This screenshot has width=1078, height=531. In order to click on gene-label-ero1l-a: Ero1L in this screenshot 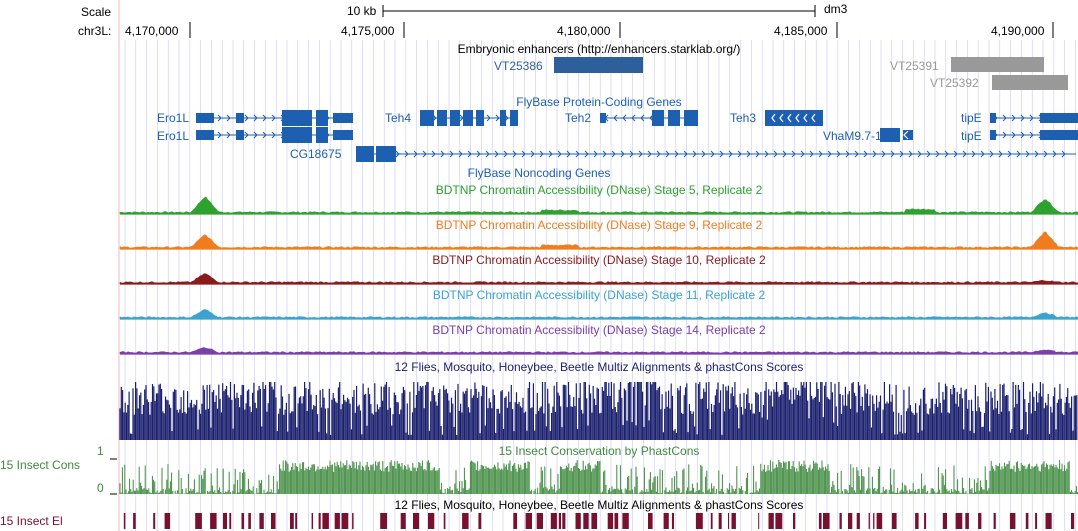, I will do `click(173, 118)`.